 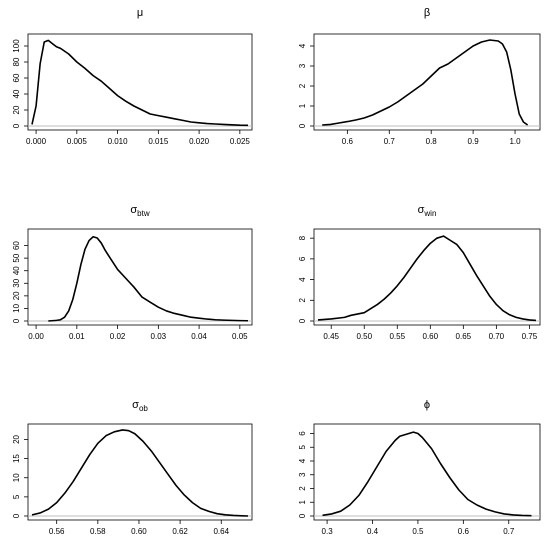 I want to click on x-tick-label: 0.45, so click(x=331, y=336).